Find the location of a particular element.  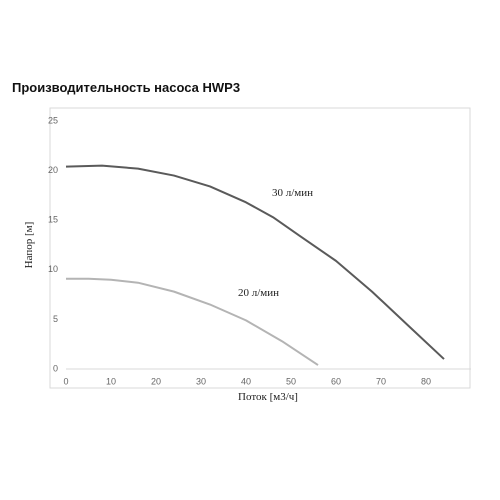

x-tick-label: 50 is located at coordinates (291, 381).